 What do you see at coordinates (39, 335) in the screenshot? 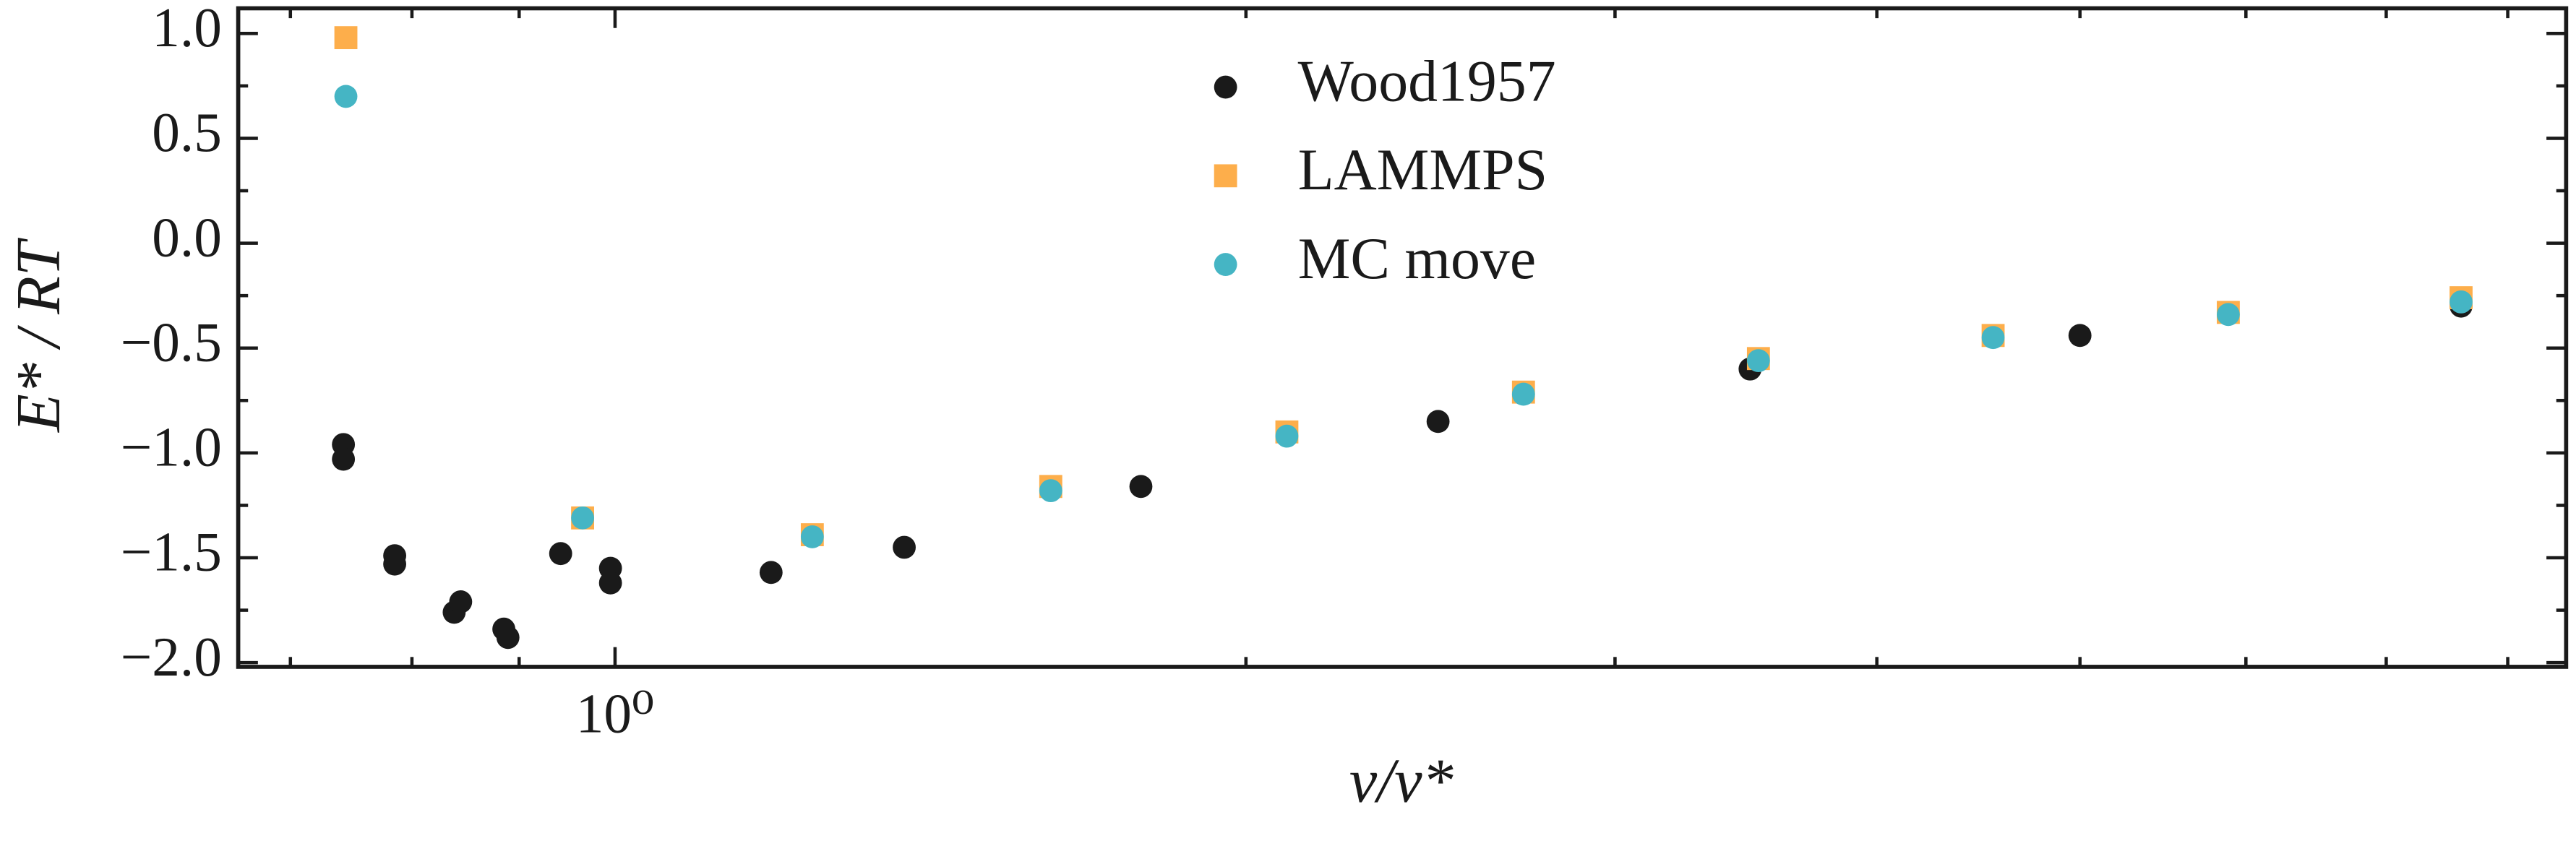
I see `y-axis-label: E* / RT` at bounding box center [39, 335].